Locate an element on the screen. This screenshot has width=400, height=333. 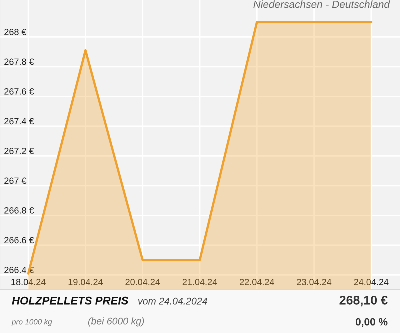
x-tick-label: 18.04.24 is located at coordinates (29, 282).